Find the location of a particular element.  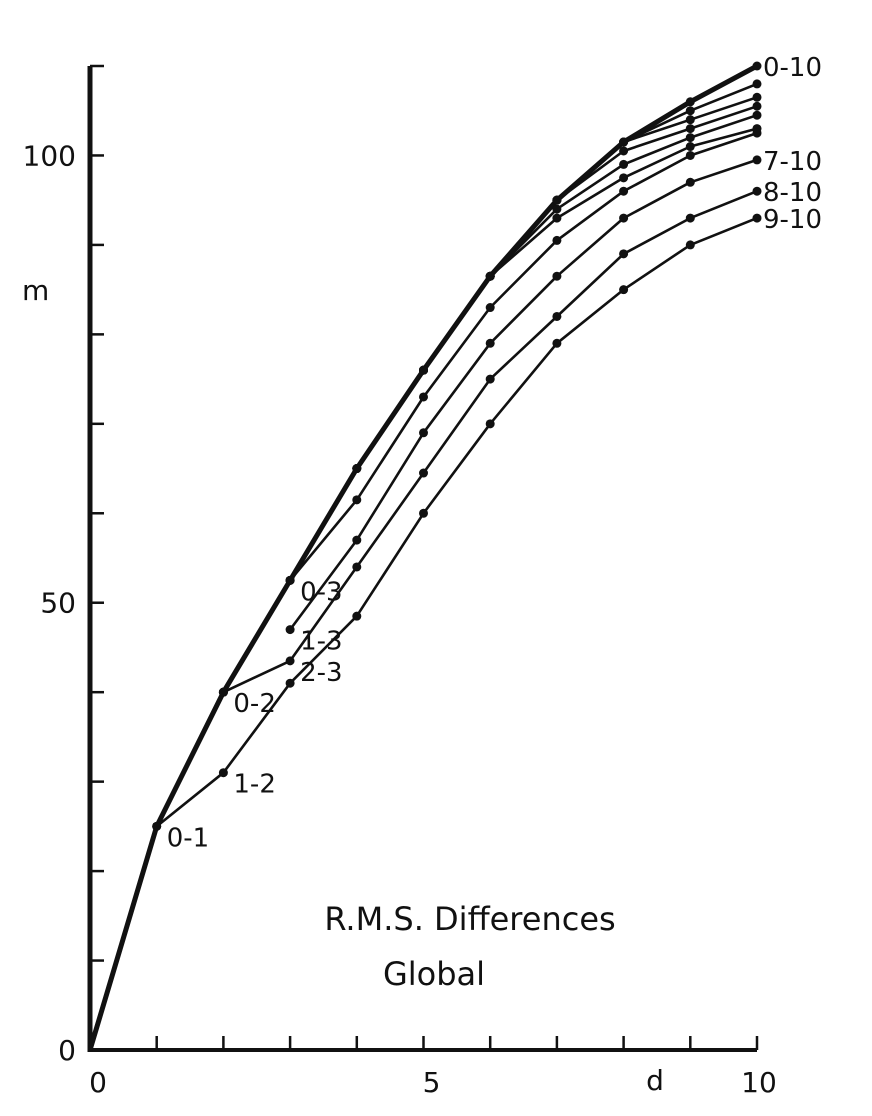

series-line is located at coordinates (590, 242).